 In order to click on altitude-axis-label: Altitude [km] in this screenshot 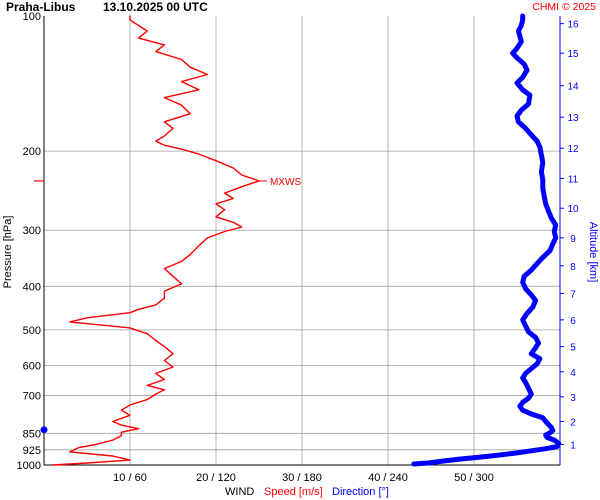, I will do `click(593, 252)`.